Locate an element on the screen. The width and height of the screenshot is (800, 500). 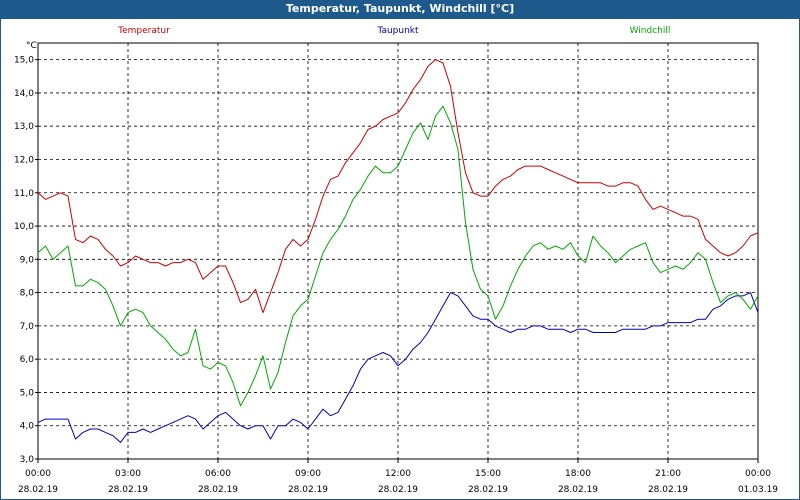
y-tick-label: 9,0 is located at coordinates (27, 260).